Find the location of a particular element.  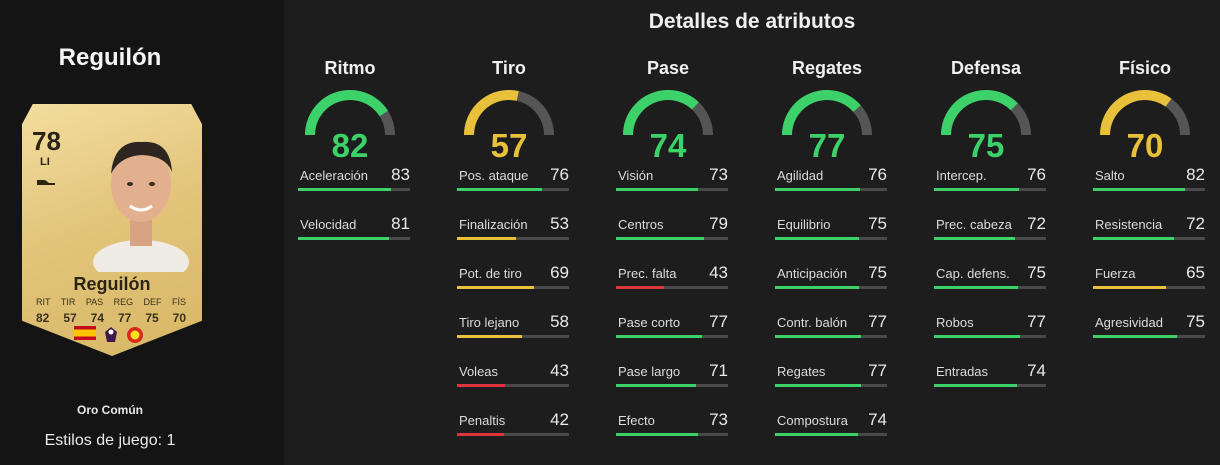

category-1: Tiro 57 is located at coordinates (515, 112).